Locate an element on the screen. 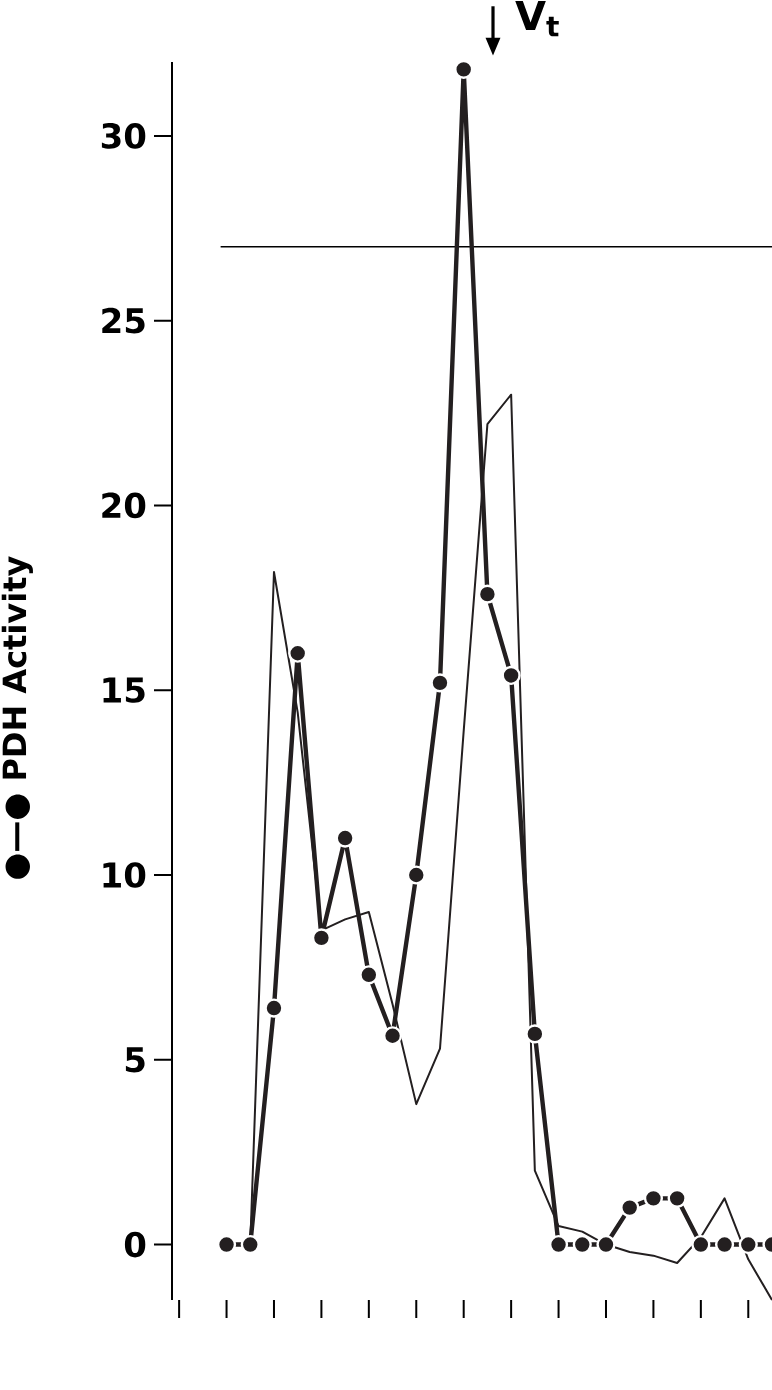 Image resolution: width=772 pixels, height=1390 pixels. y-tick-label: 10 is located at coordinates (124, 875).